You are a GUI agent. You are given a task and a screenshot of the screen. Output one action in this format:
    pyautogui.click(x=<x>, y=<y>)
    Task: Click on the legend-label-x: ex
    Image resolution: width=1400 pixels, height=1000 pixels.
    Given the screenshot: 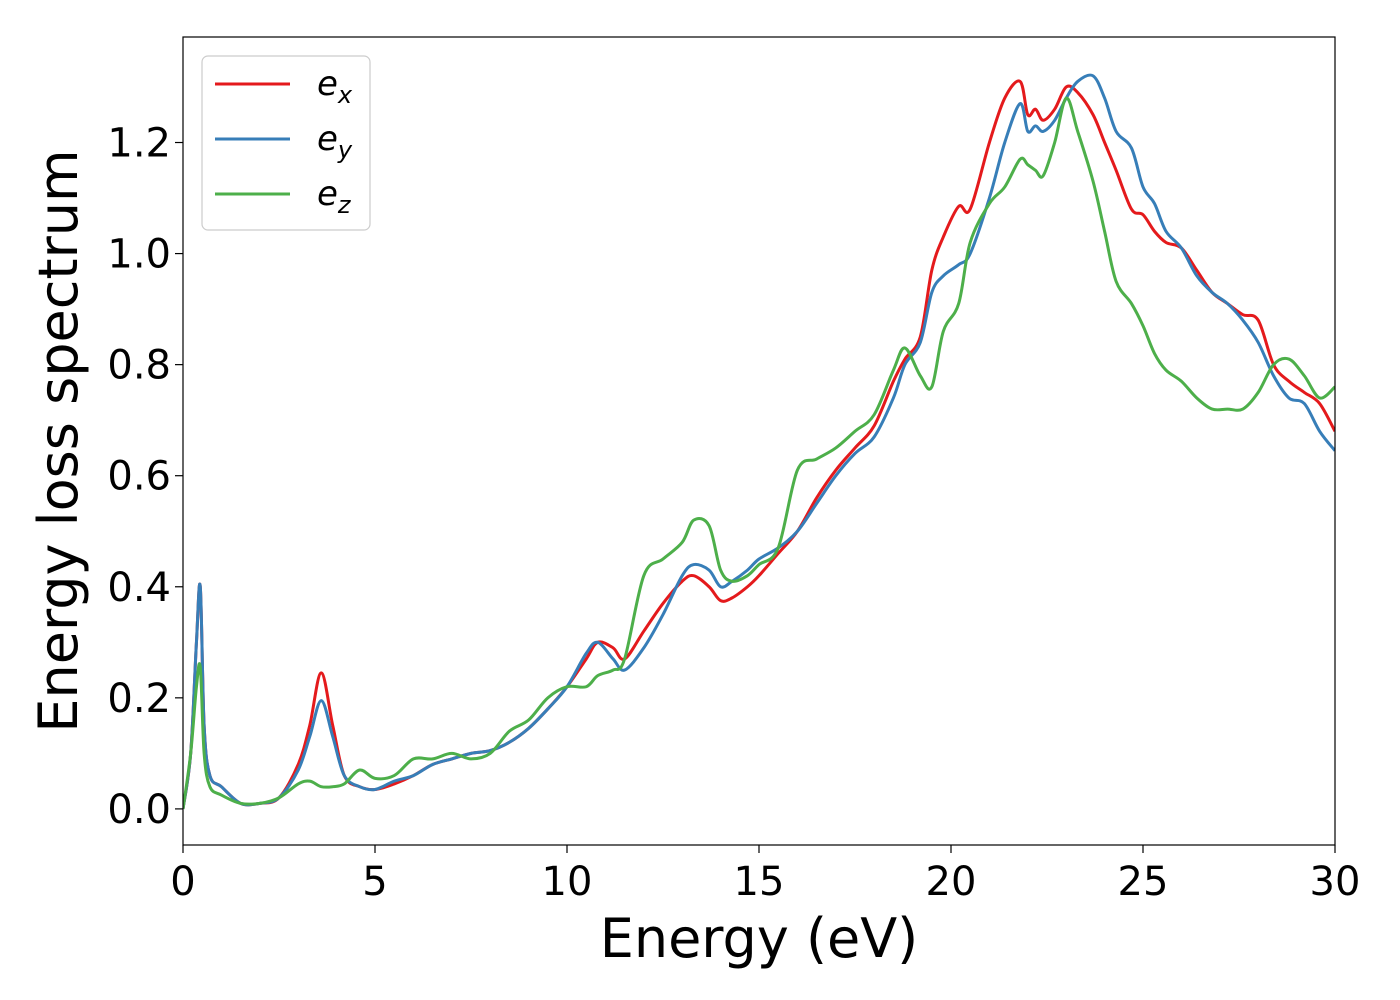 What is the action you would take?
    pyautogui.click(x=335, y=86)
    